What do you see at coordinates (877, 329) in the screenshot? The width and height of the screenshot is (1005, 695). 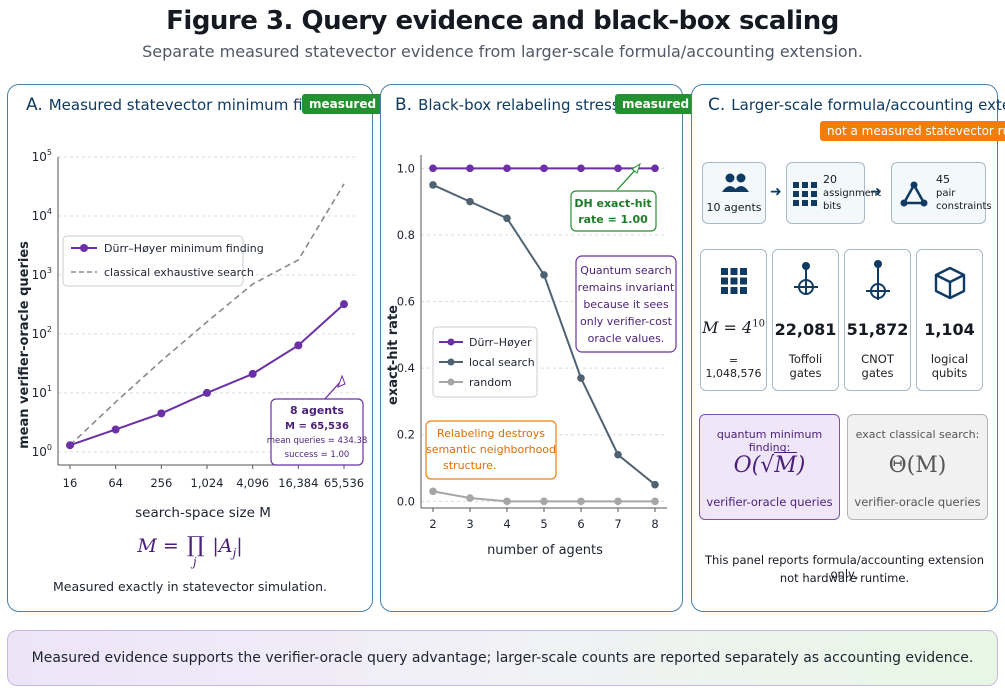 I see `cnot-value: 51,872` at bounding box center [877, 329].